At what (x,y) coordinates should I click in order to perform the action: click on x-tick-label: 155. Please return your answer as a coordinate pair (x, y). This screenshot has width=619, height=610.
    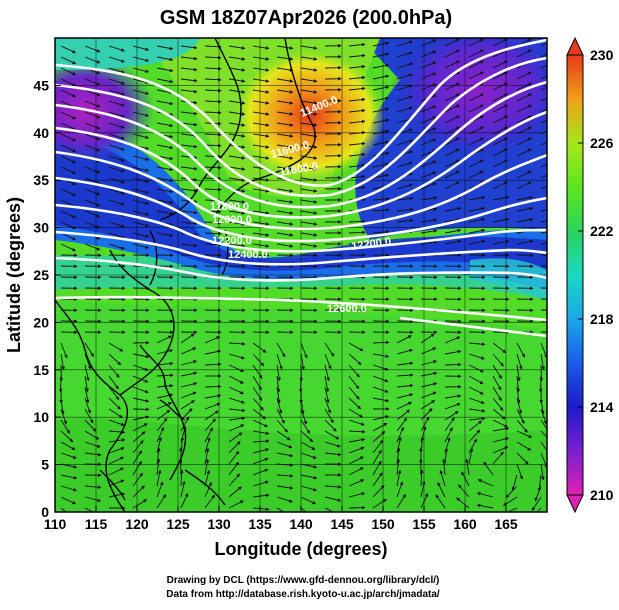
    Looking at the image, I should click on (424, 524).